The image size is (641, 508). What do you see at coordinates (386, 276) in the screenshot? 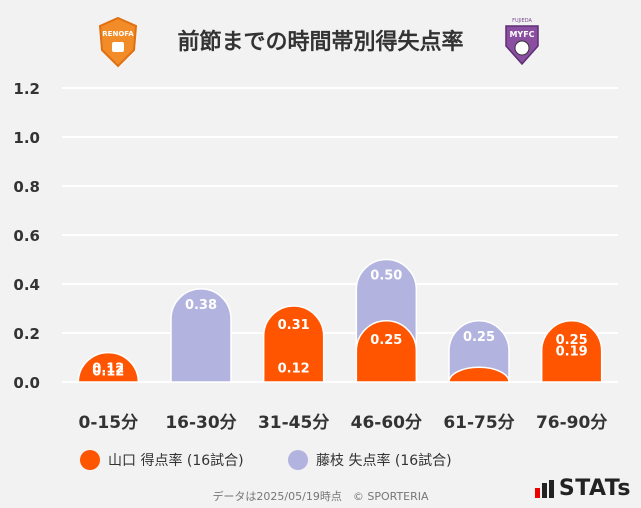
I see `away-data-label: 0.50` at bounding box center [386, 276].